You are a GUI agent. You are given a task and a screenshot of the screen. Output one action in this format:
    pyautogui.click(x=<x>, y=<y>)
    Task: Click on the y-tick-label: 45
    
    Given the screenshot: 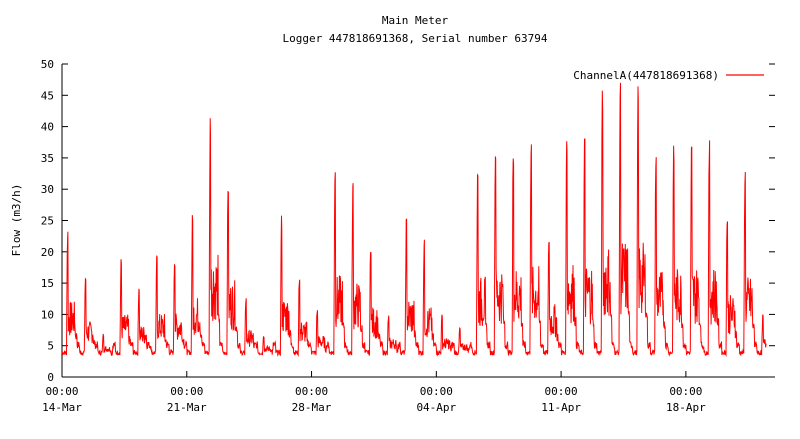 What is the action you would take?
    pyautogui.click(x=47, y=95)
    